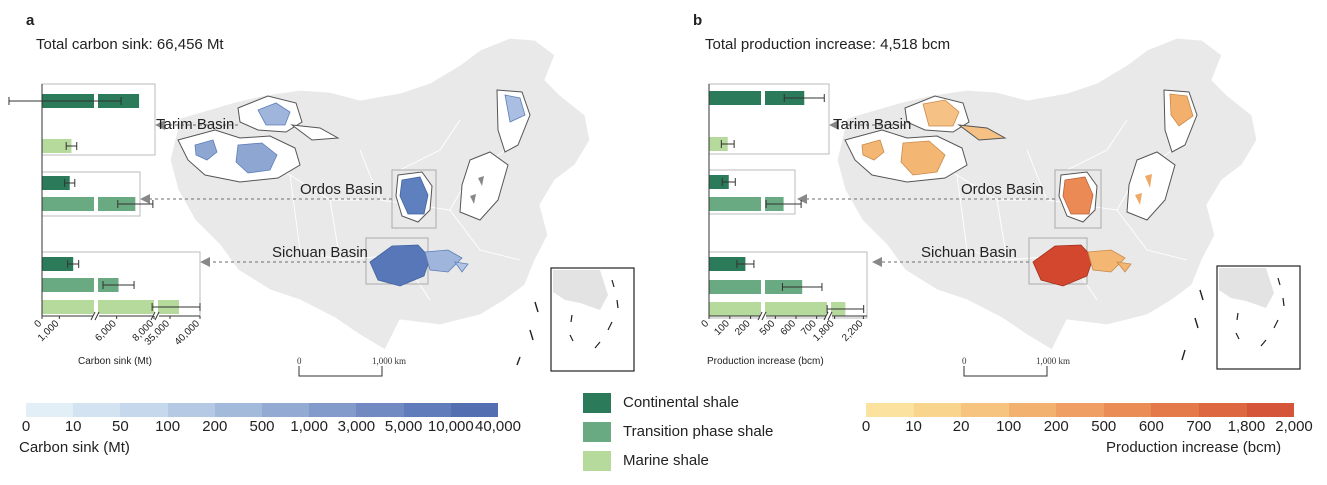 Image resolution: width=1327 pixels, height=485 pixels. Describe the element at coordinates (1194, 447) in the screenshot. I see `panel-b-colorbar-title: Production increase (bcm)` at that location.